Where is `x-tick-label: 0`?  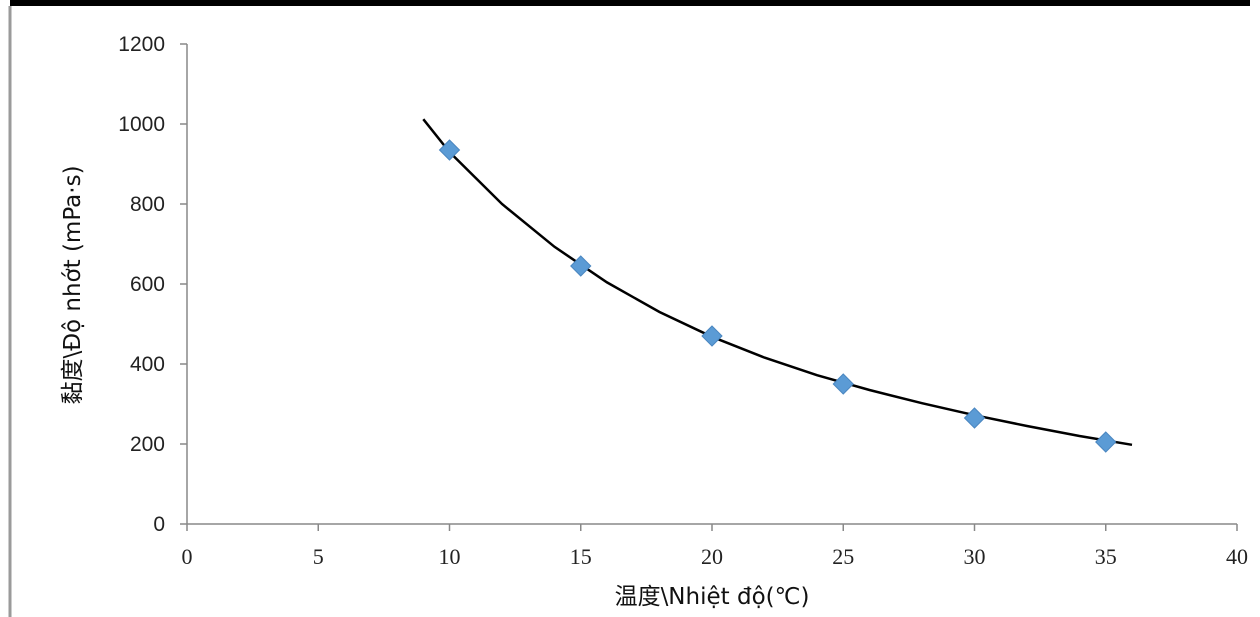 x-tick-label: 0 is located at coordinates (187, 556).